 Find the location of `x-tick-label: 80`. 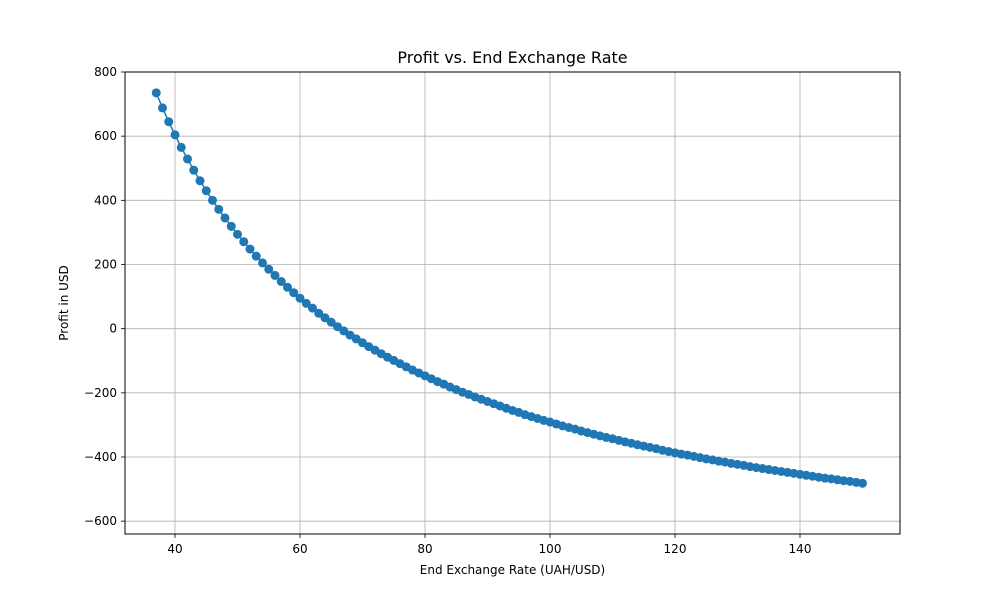

x-tick-label: 80 is located at coordinates (424, 549).